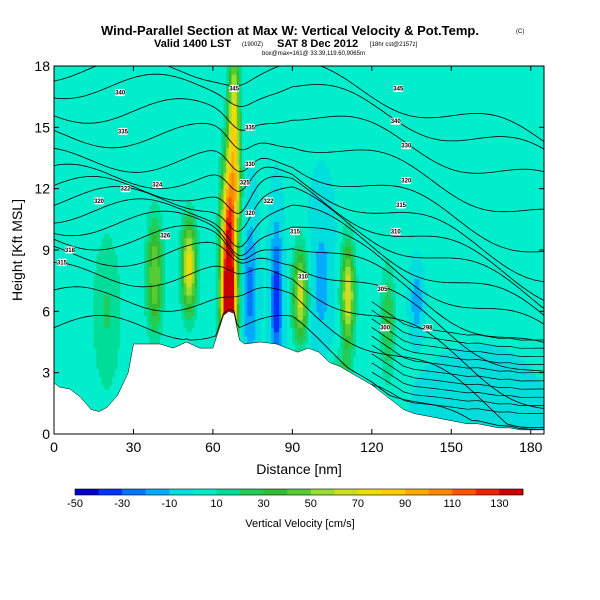 The height and width of the screenshot is (600, 600). What do you see at coordinates (313, 54) in the screenshot?
I see `subline: box@max=161@ 33.39,119.60,9065m` at bounding box center [313, 54].